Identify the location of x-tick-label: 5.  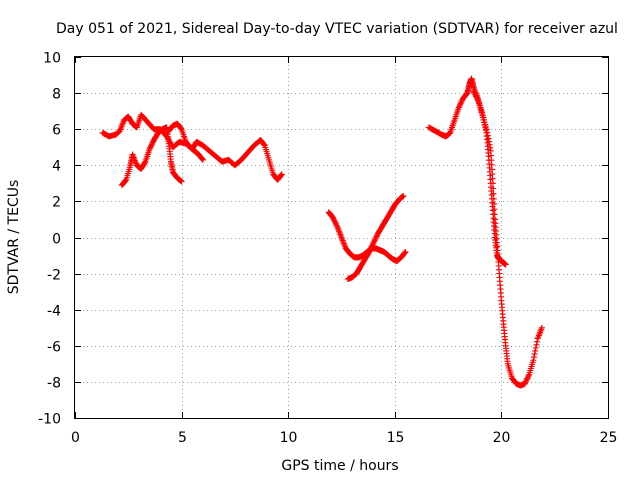
(182, 438).